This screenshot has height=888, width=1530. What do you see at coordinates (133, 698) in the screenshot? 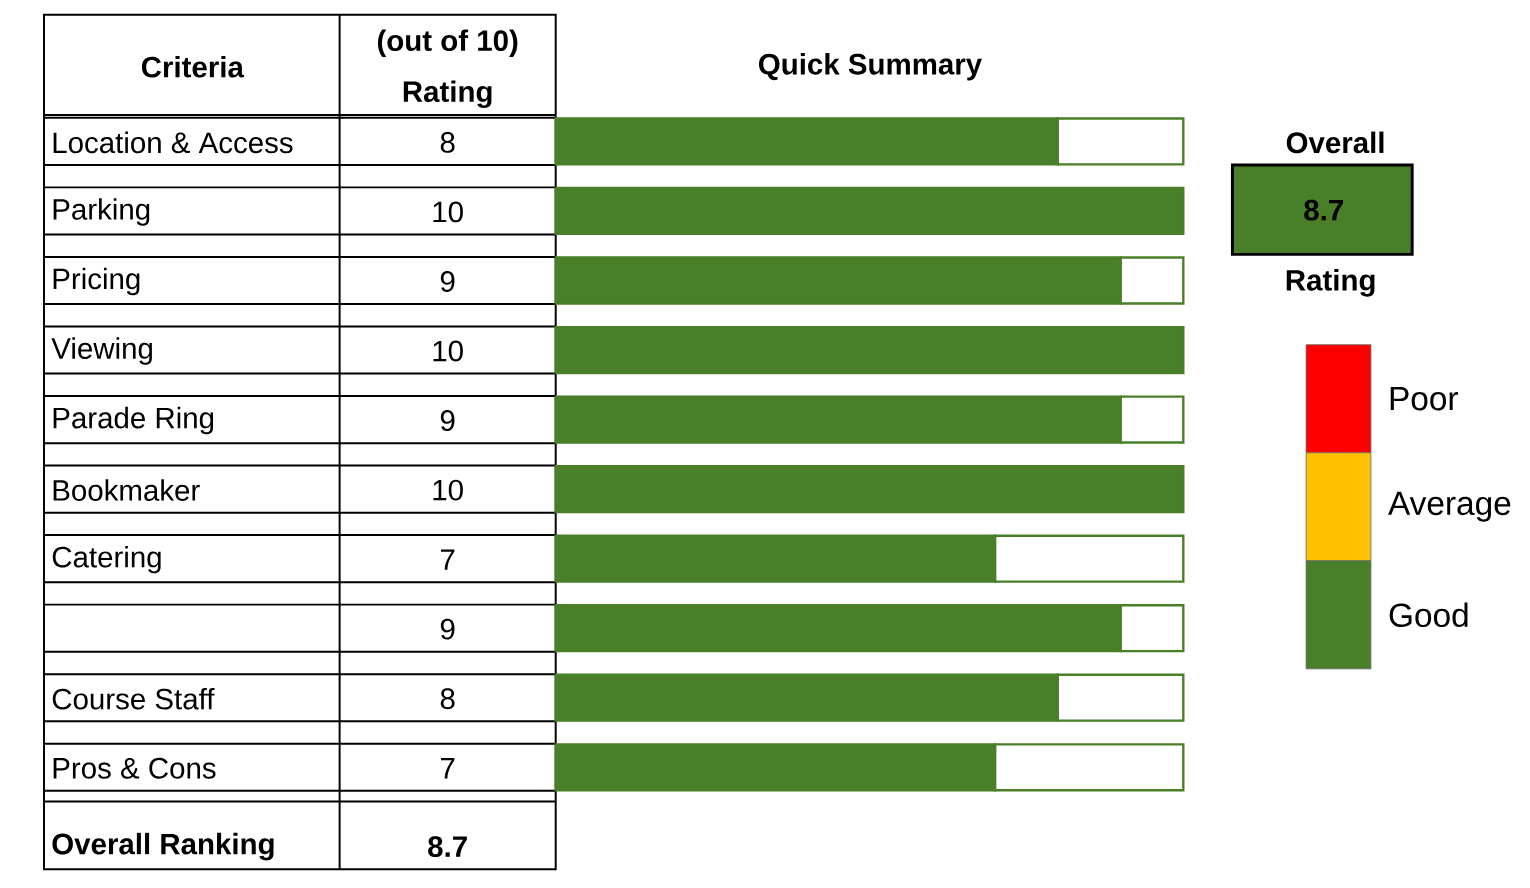
I see `category-label: Course Staff` at bounding box center [133, 698].